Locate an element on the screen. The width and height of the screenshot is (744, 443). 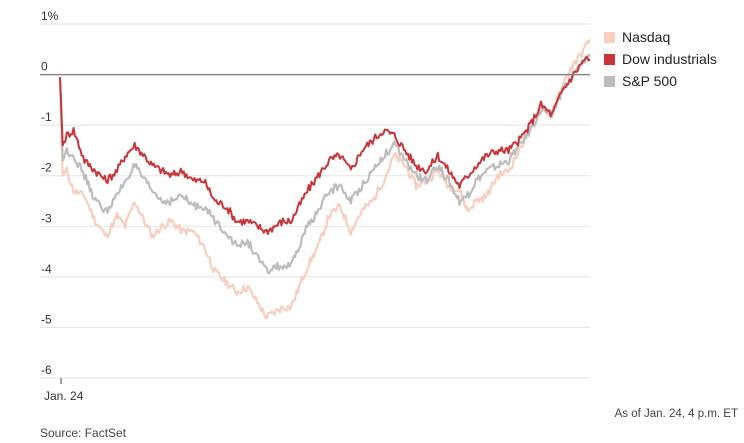
legend-item-sp500: S&P 500 is located at coordinates (660, 81).